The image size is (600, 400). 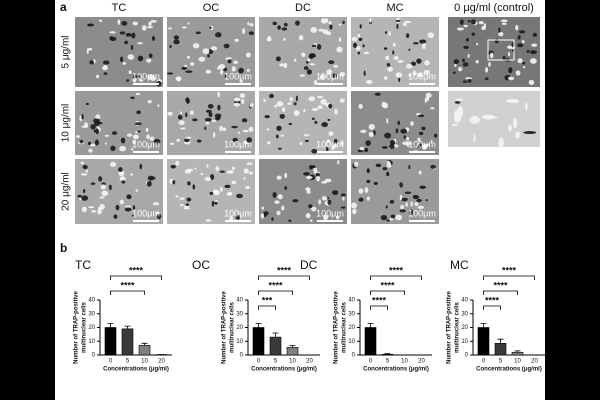 What do you see at coordinates (509, 370) in the screenshot?
I see `x-axis-label: Concentrations (μg/ml)` at bounding box center [509, 370].